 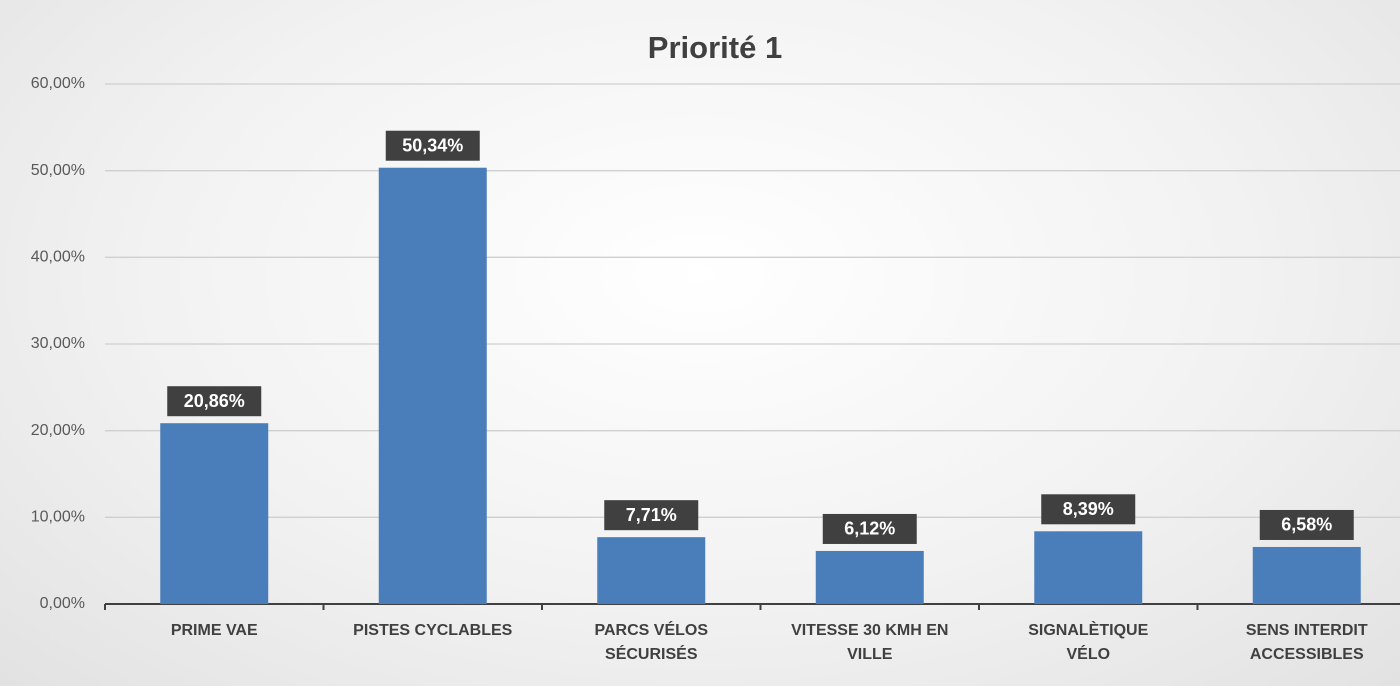 I want to click on y-tick-label: 20,00%, so click(x=58, y=430).